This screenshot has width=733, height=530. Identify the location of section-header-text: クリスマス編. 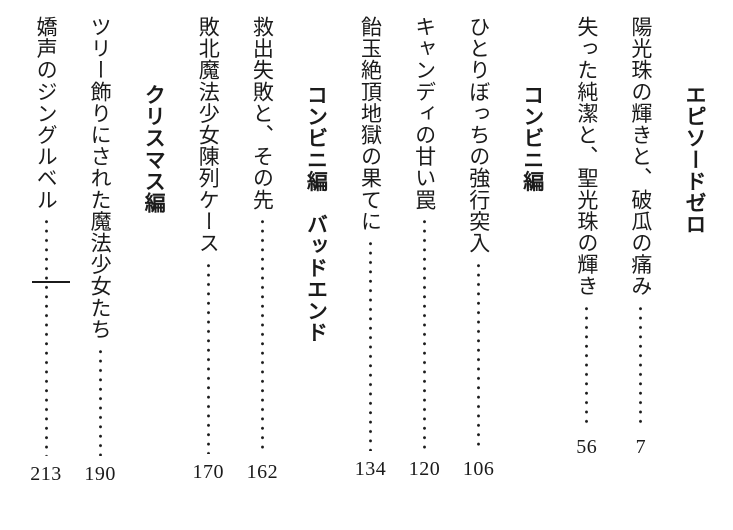
(154, 149).